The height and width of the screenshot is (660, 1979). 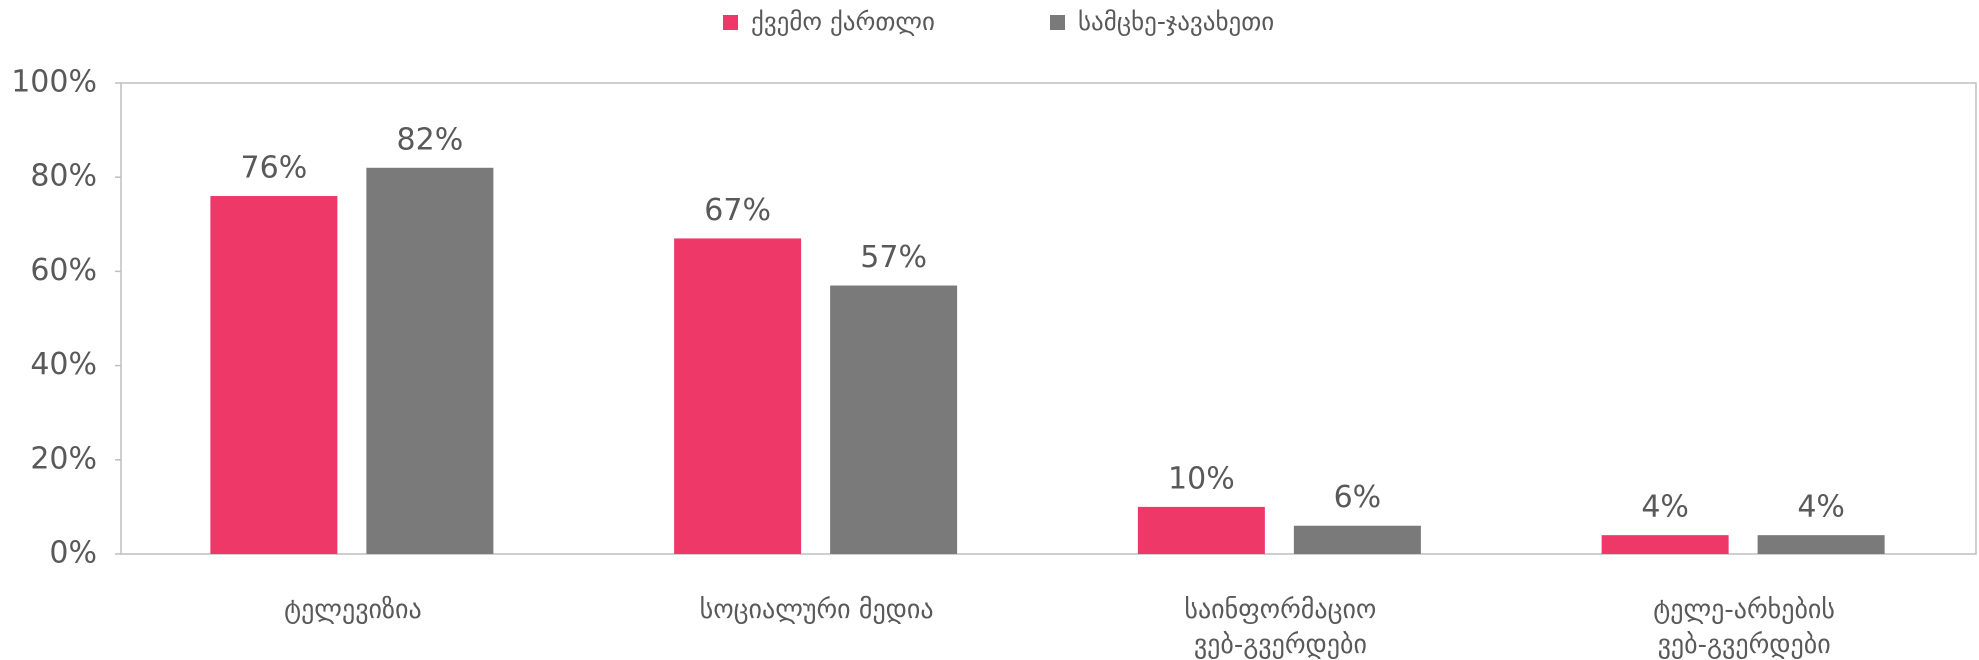 What do you see at coordinates (1744, 627) in the screenshot?
I see `x-tick-label: ტელე-არხების ვებ-გვერდები` at bounding box center [1744, 627].